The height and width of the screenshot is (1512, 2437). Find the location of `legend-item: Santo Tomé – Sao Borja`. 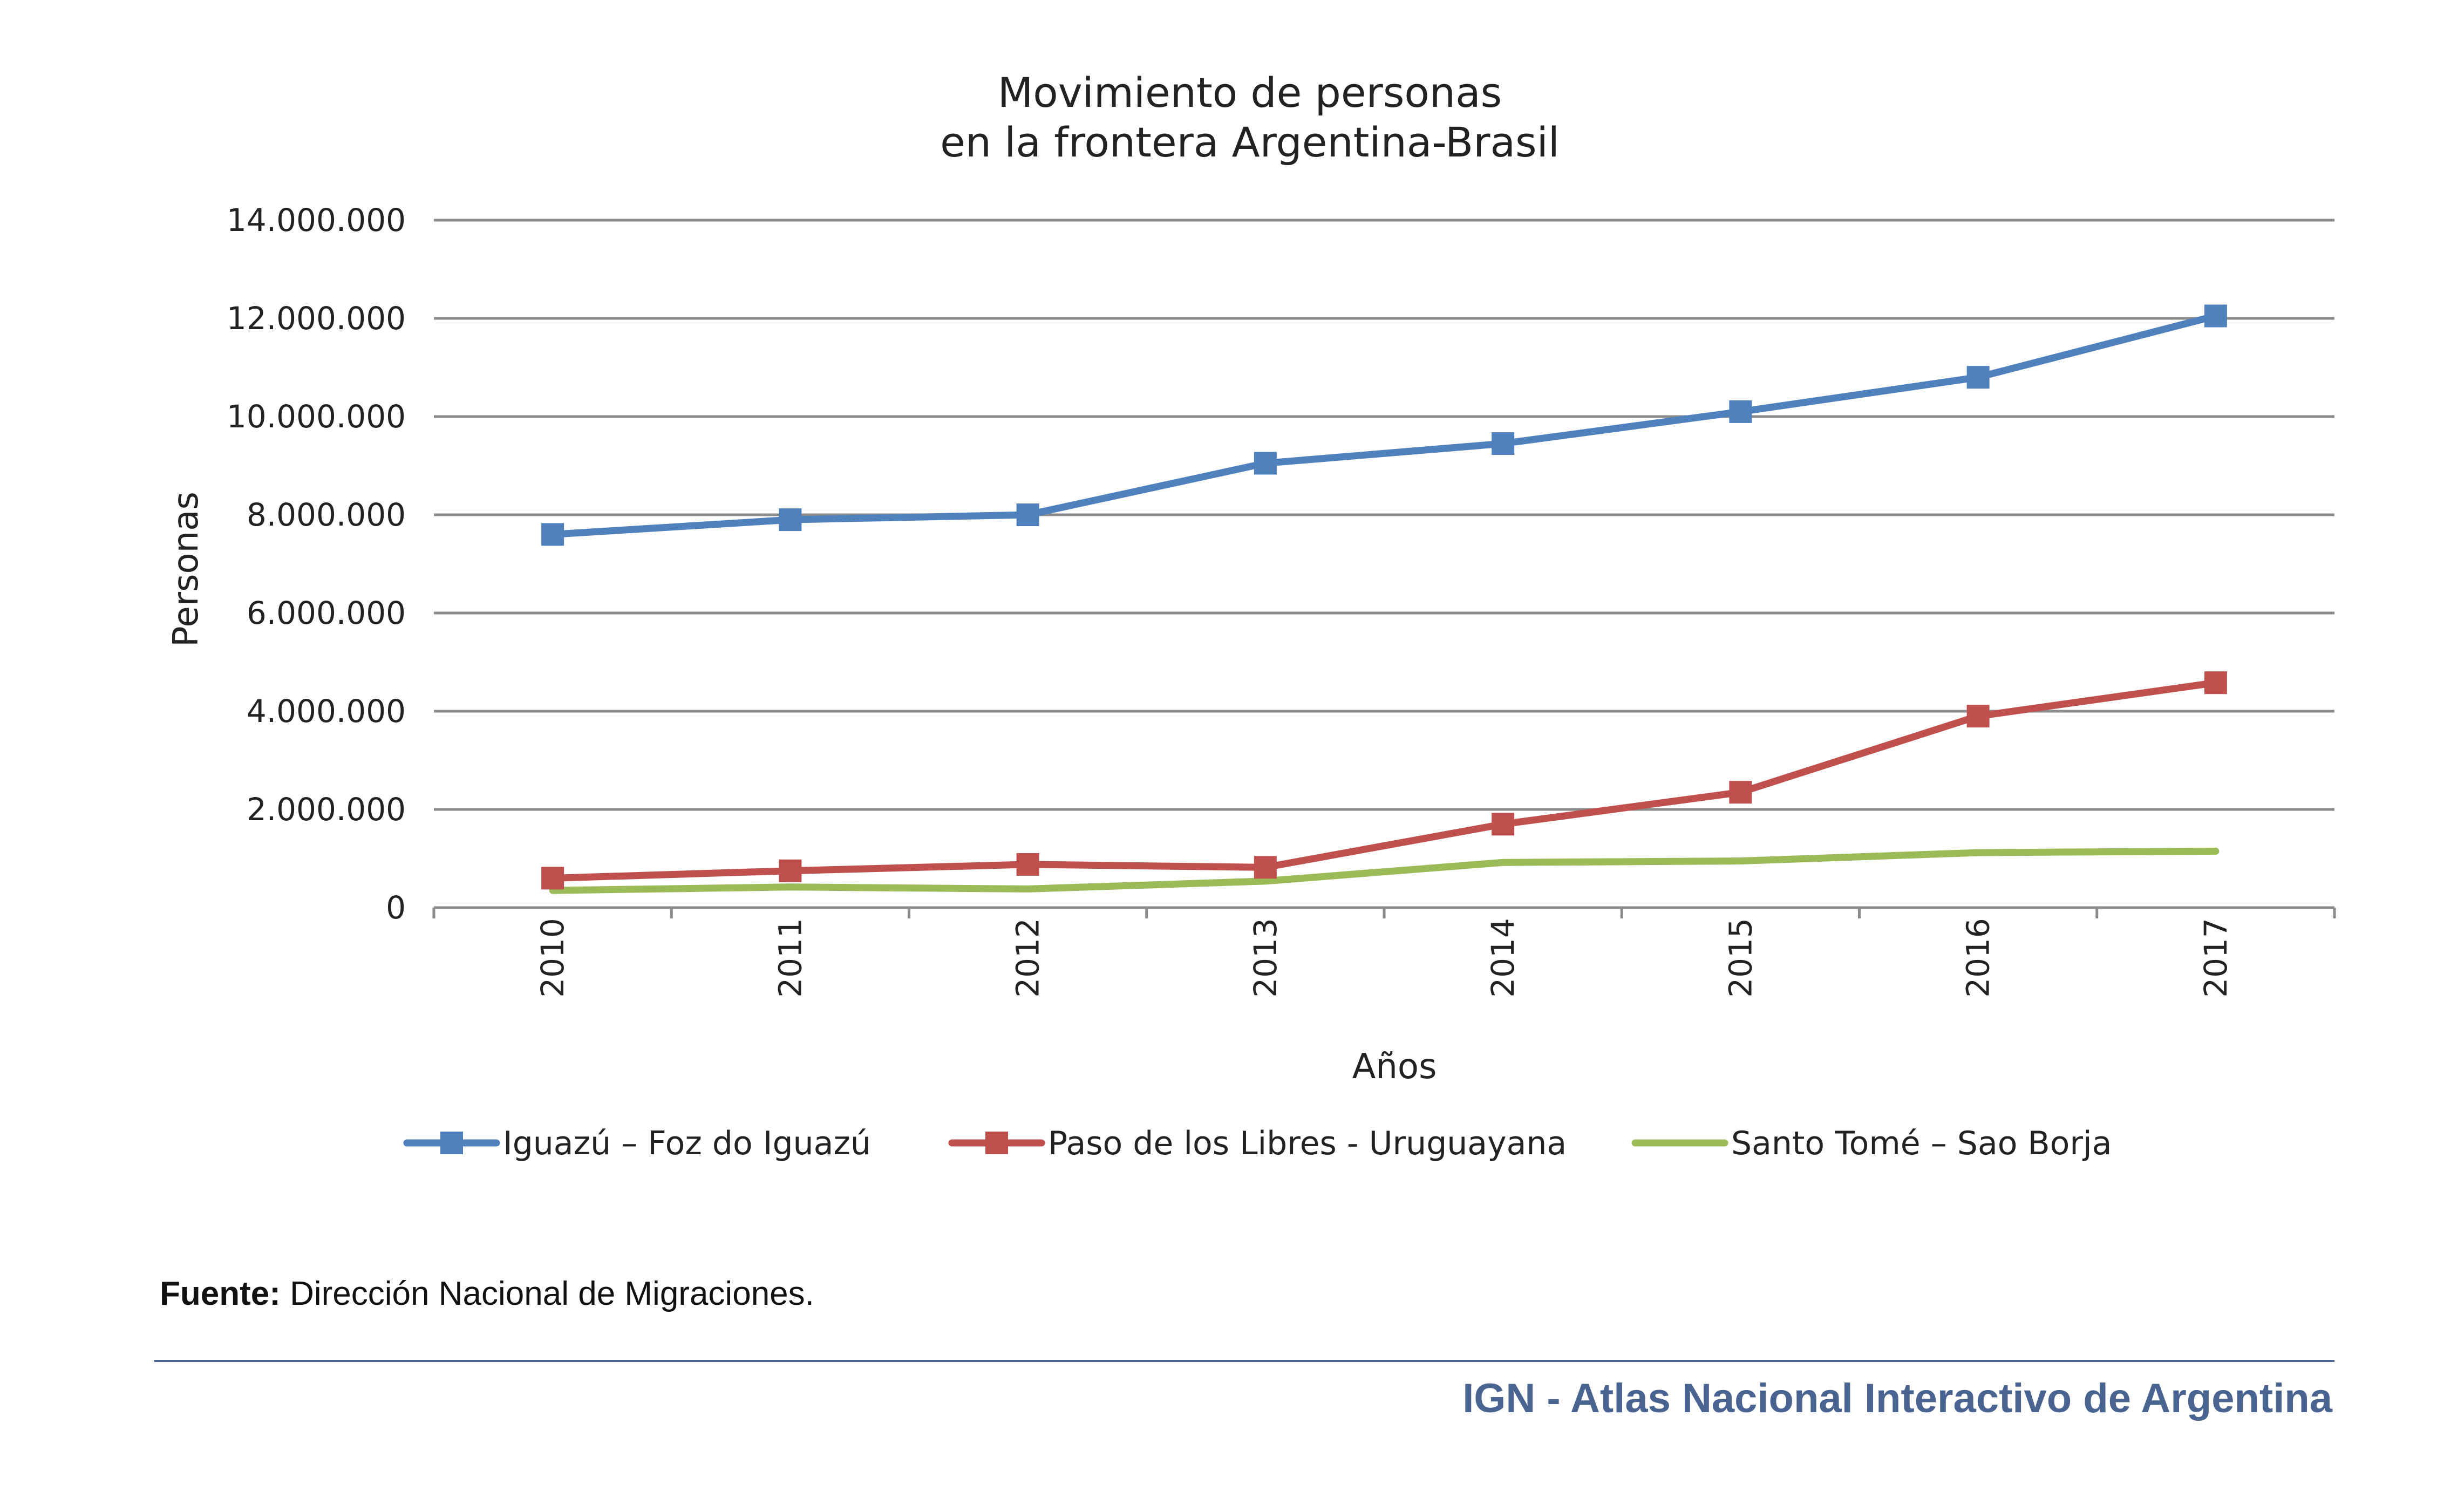

legend-item: Santo Tomé – Sao Borja is located at coordinates (1871, 1143).